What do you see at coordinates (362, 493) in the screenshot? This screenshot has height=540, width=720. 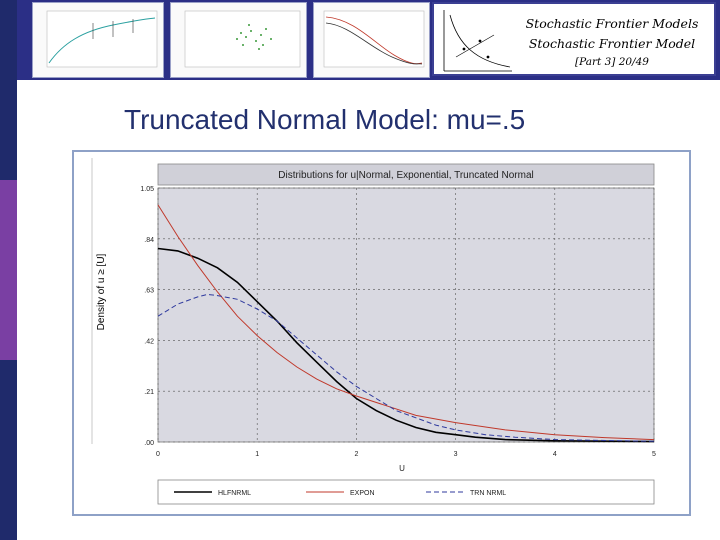 I see `legend-label: EXPON` at bounding box center [362, 493].